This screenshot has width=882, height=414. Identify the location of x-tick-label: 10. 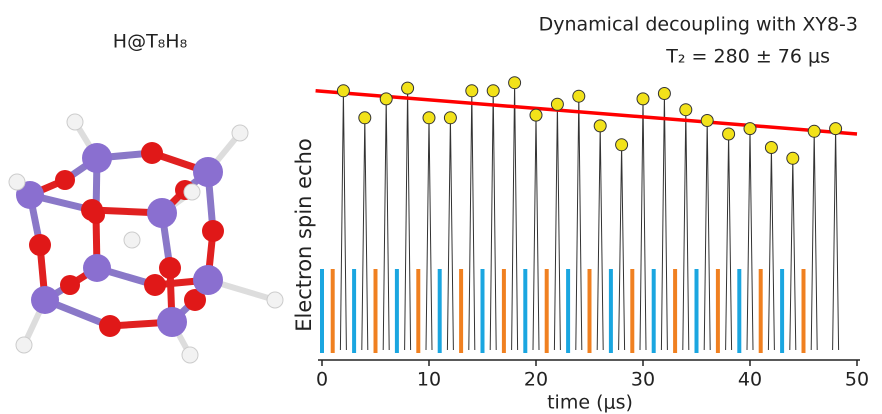
(429, 380).